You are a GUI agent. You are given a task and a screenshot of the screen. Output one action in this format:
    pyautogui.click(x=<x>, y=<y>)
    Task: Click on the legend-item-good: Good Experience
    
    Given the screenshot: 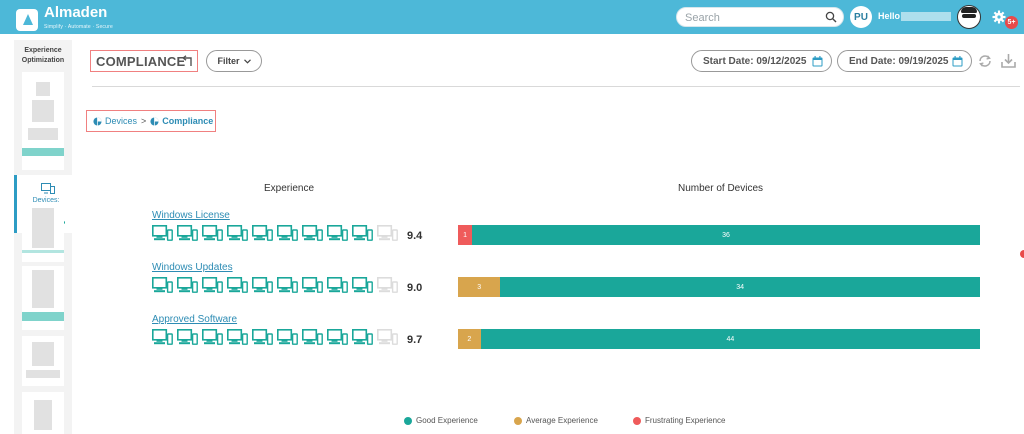 What is the action you would take?
    pyautogui.click(x=441, y=420)
    